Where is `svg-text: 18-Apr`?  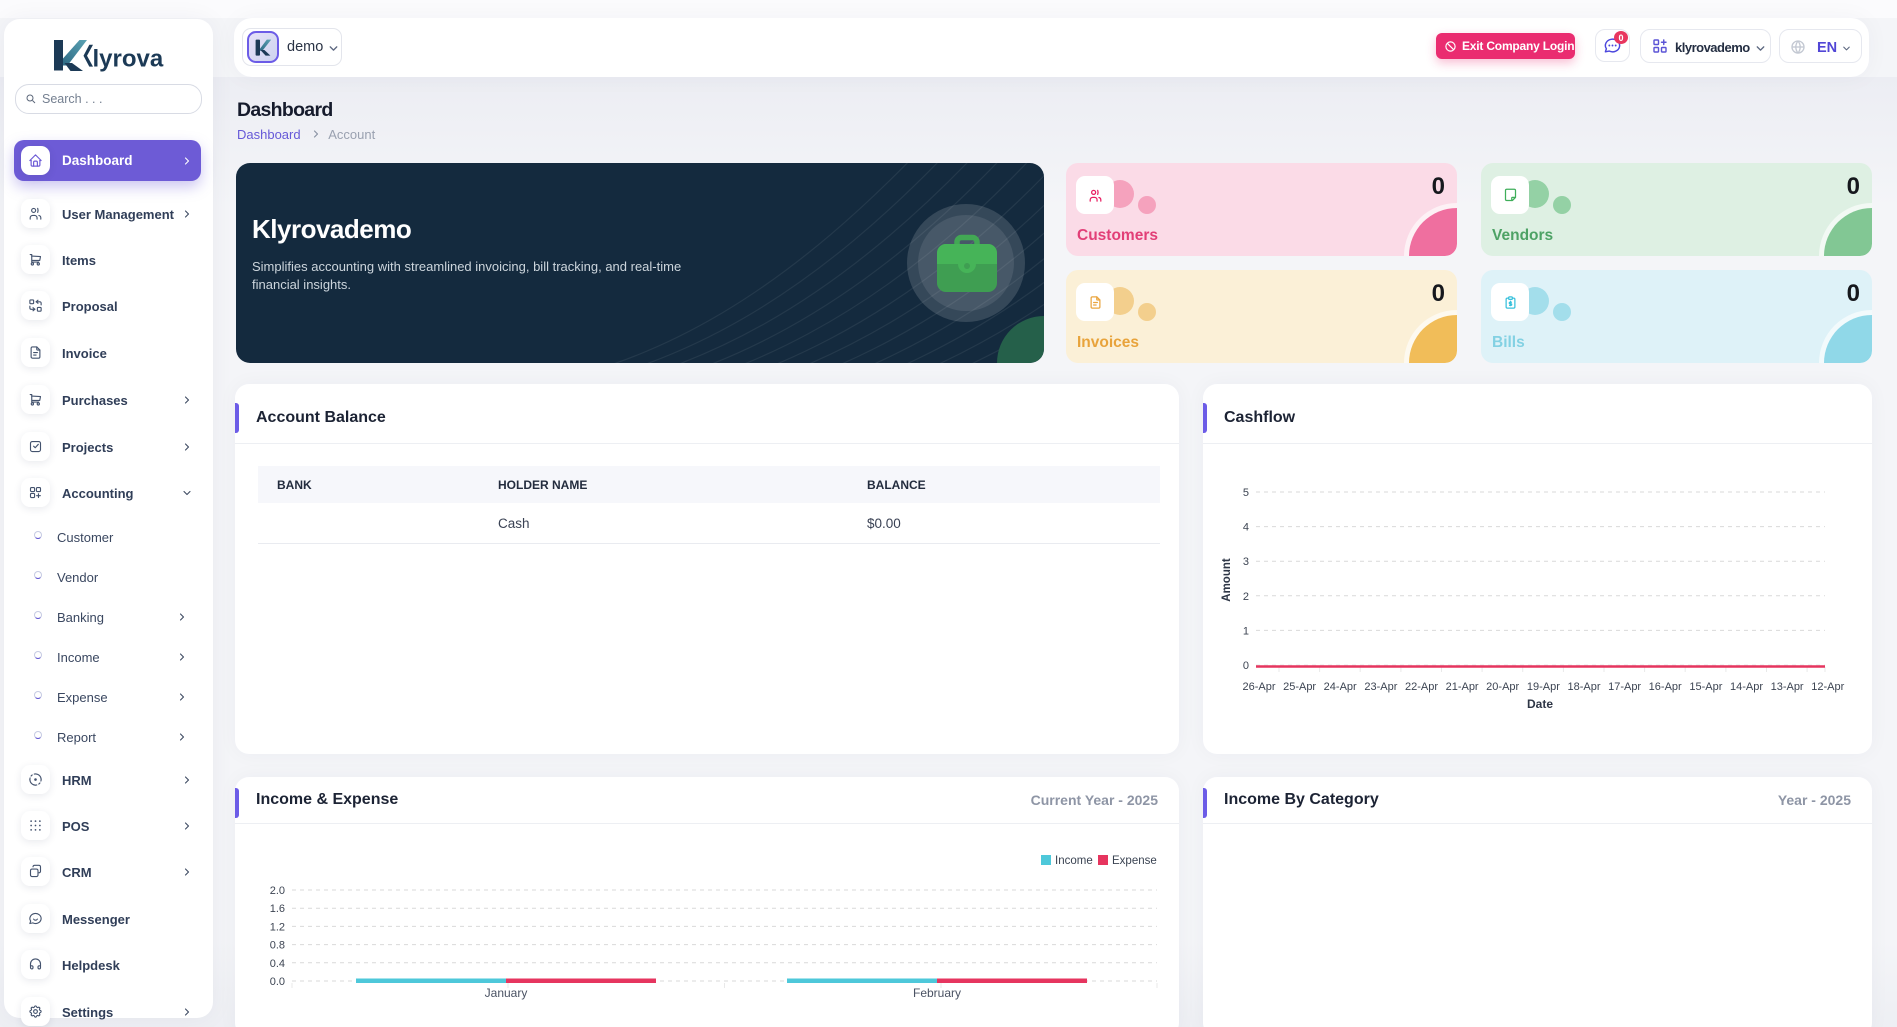
svg-text: 18-Apr is located at coordinates (1583, 687).